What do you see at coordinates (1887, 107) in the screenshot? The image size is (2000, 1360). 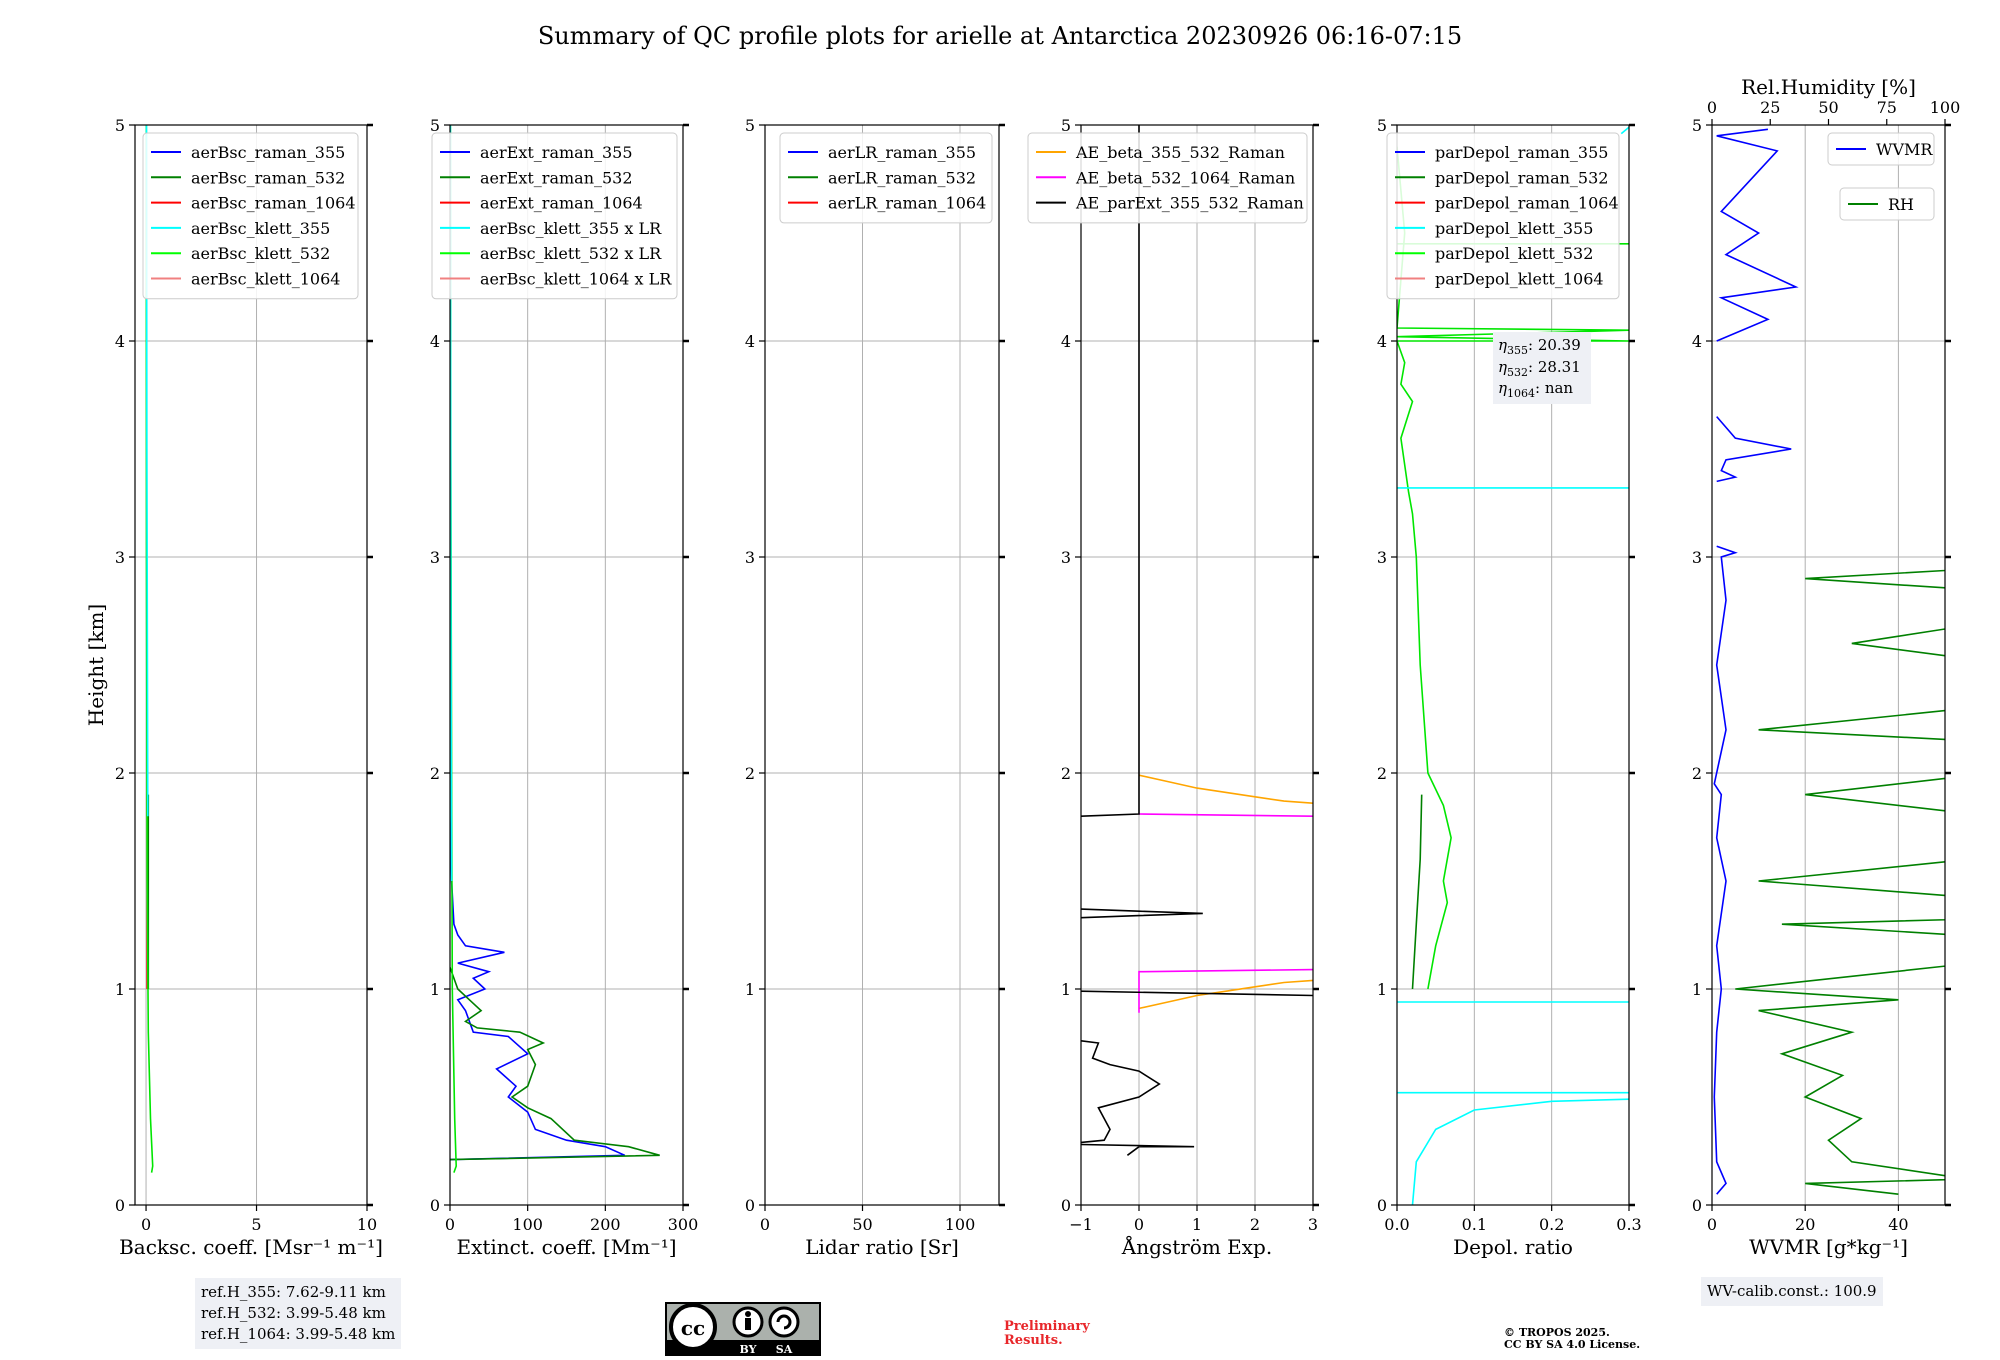 I see `top-xtick-label: 75` at bounding box center [1887, 107].